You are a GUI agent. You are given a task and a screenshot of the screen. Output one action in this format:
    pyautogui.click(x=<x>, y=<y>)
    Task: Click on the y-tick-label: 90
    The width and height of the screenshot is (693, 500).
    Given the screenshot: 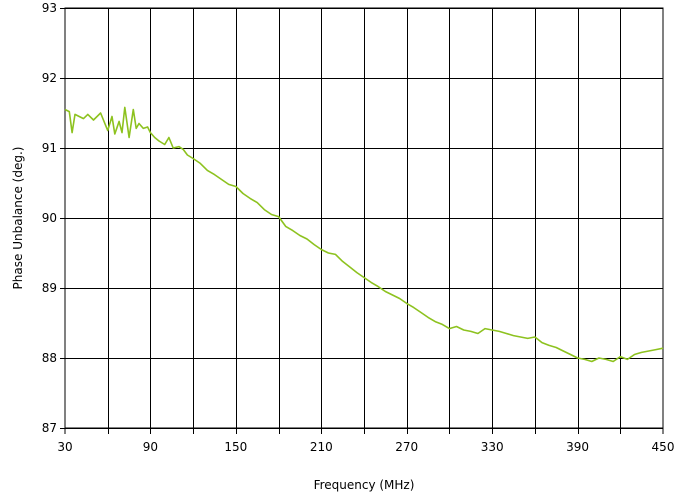 What is the action you would take?
    pyautogui.click(x=49, y=218)
    